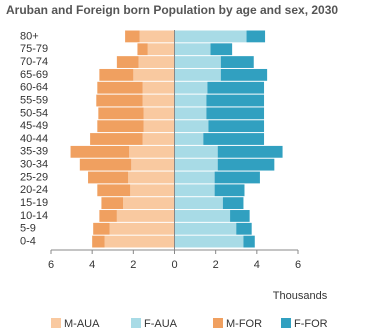 Image resolution: width=373 pixels, height=332 pixels. Describe the element at coordinates (29, 36) in the screenshot. I see `y-tick-label: 80+` at that location.